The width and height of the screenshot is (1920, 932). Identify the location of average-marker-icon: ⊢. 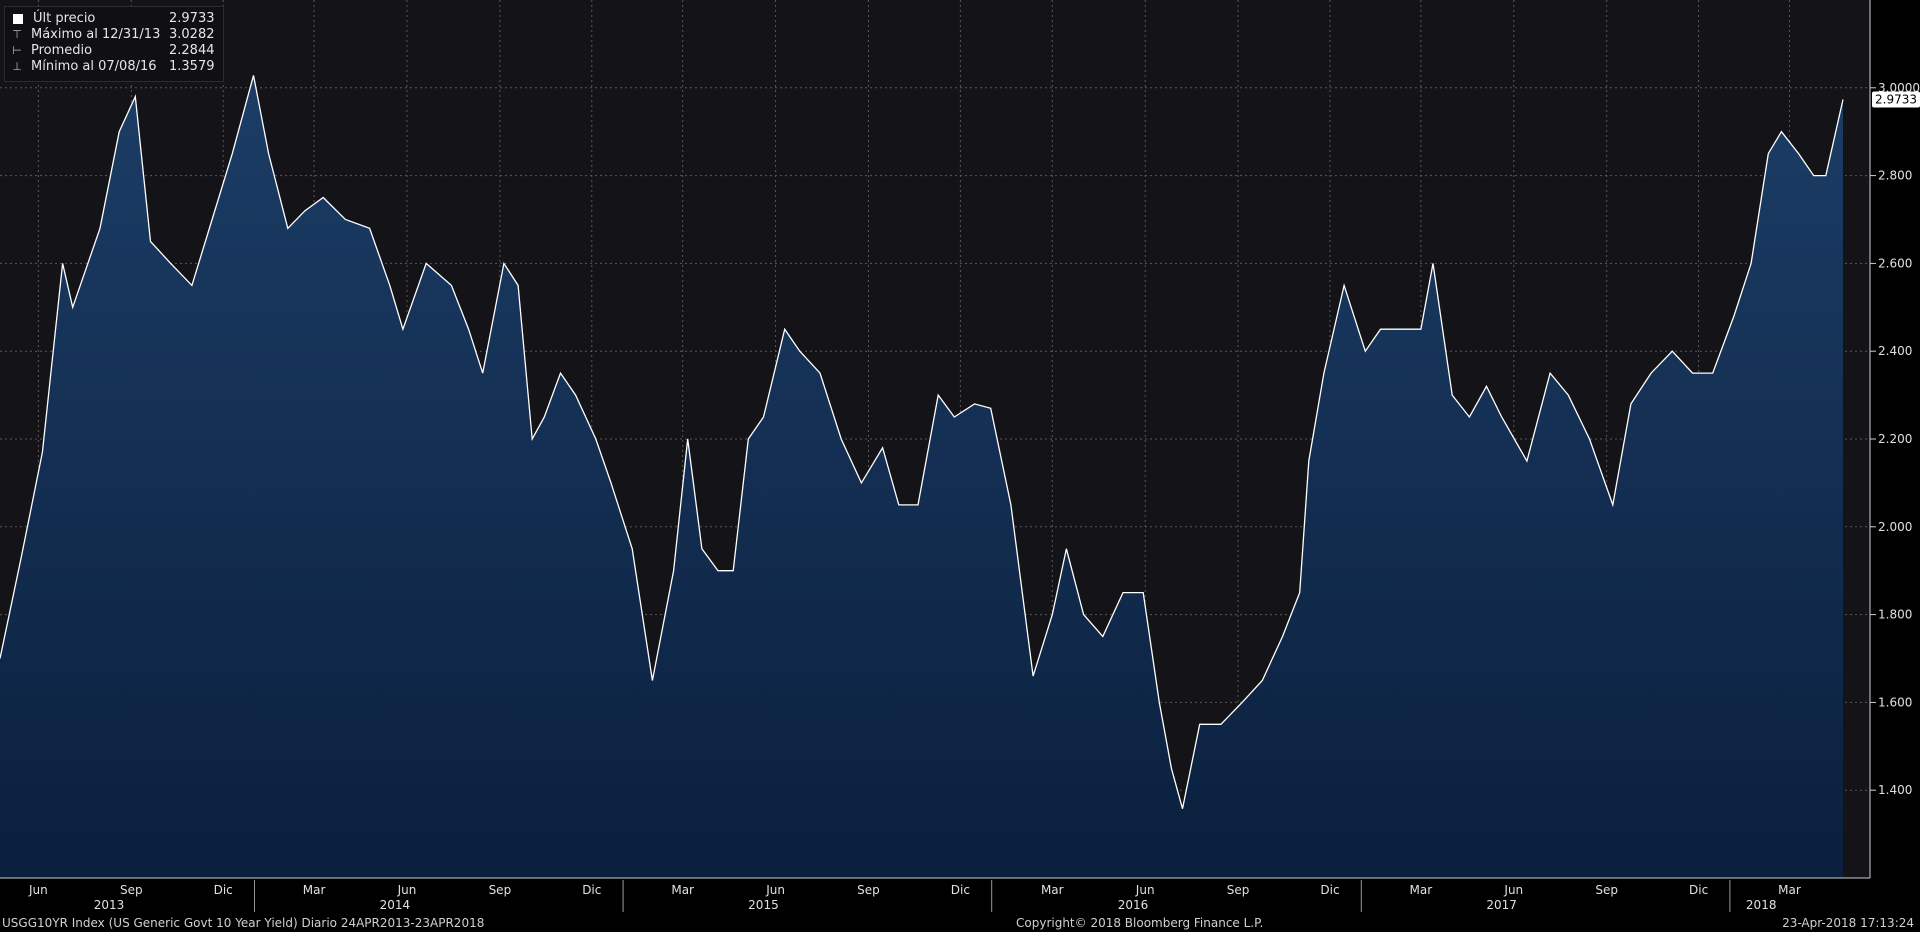
(17, 50).